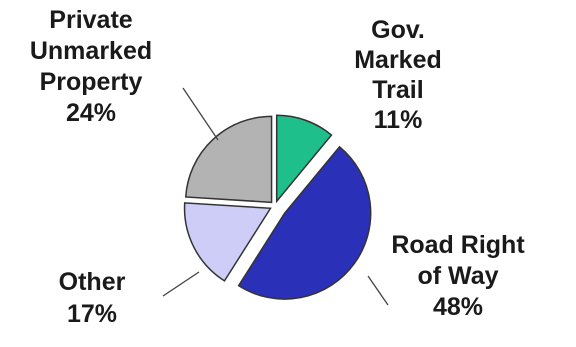 The width and height of the screenshot is (576, 347). Describe the element at coordinates (398, 75) in the screenshot. I see `slice-label-1: Gov. Marked Trail 11%` at that location.